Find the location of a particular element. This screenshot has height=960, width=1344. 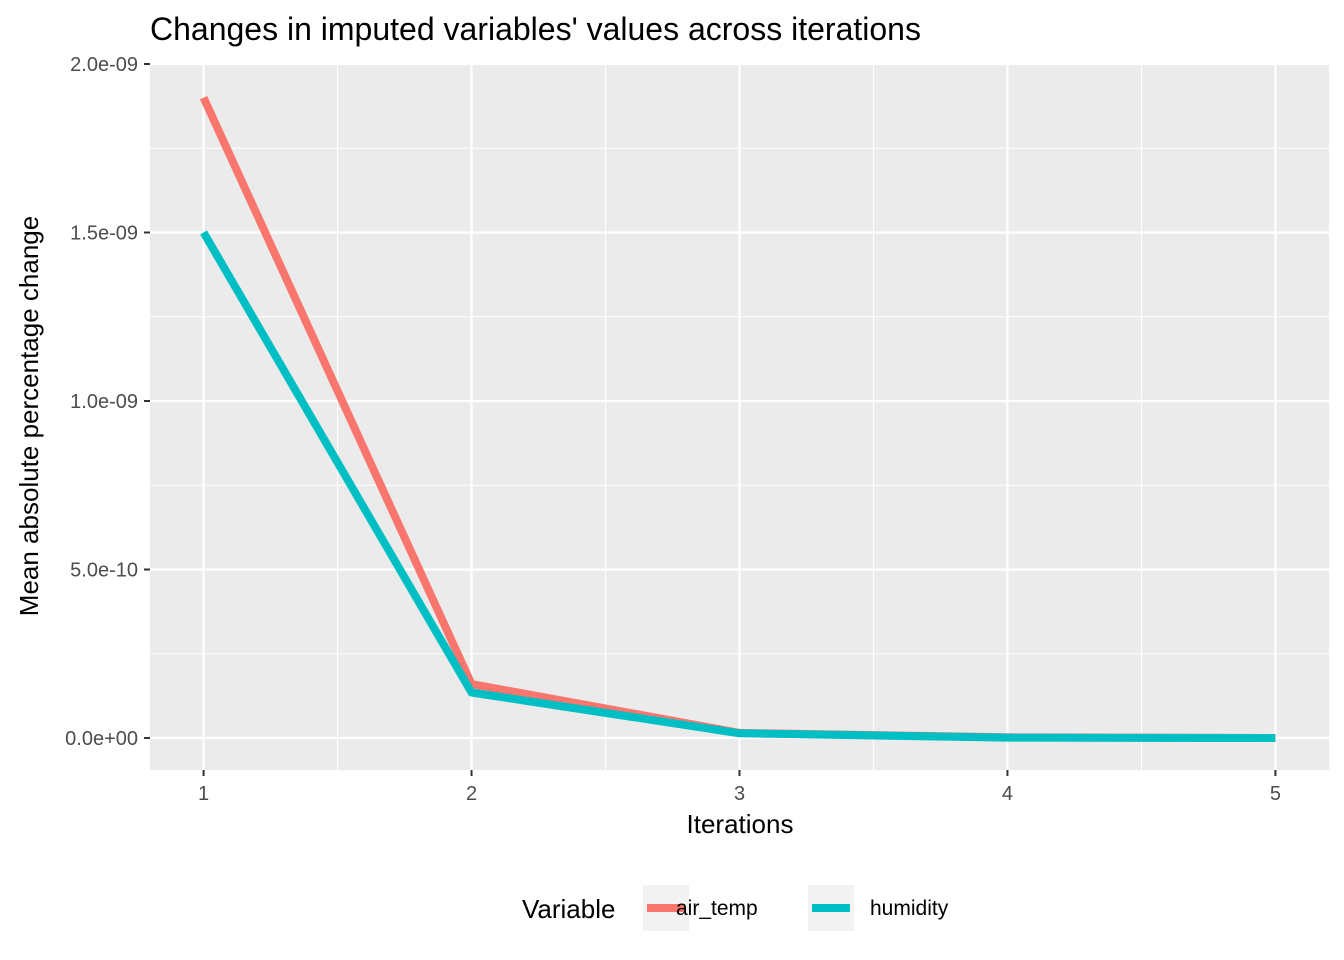

x-tick-label: 1 is located at coordinates (203, 794).